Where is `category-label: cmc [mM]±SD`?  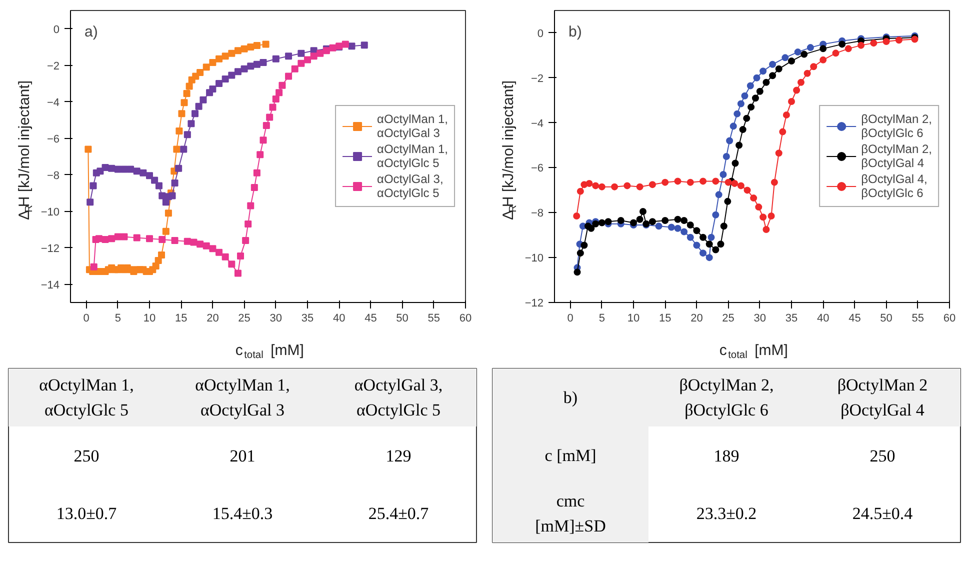 category-label: cmc [mM]±SD is located at coordinates (570, 514).